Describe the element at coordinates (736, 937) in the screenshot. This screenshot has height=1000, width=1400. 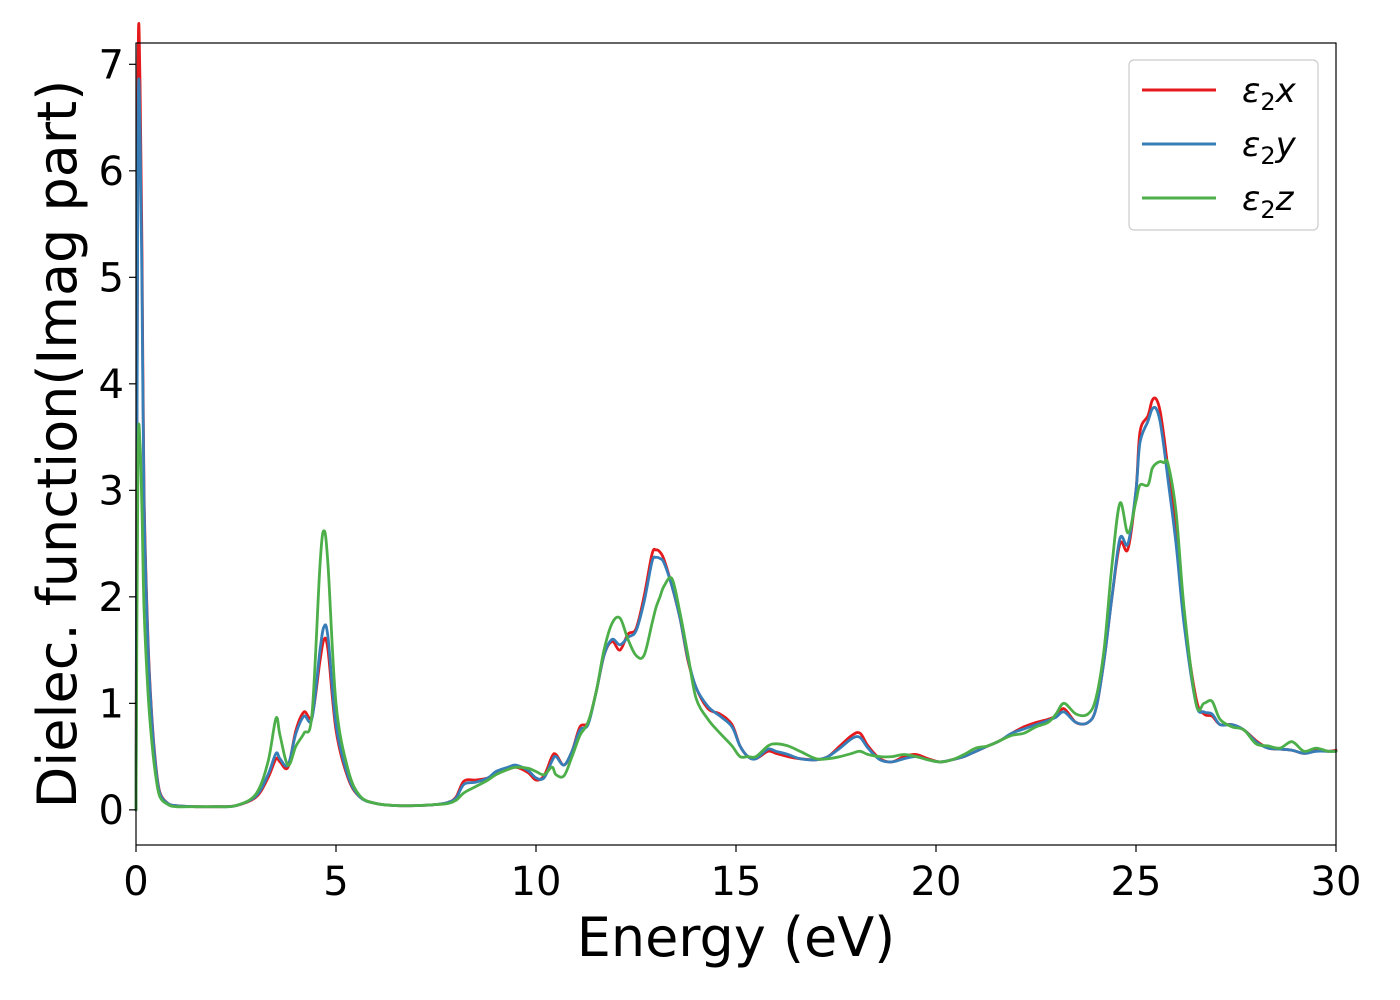
I see `x-axis-title: Energy (eV)` at that location.